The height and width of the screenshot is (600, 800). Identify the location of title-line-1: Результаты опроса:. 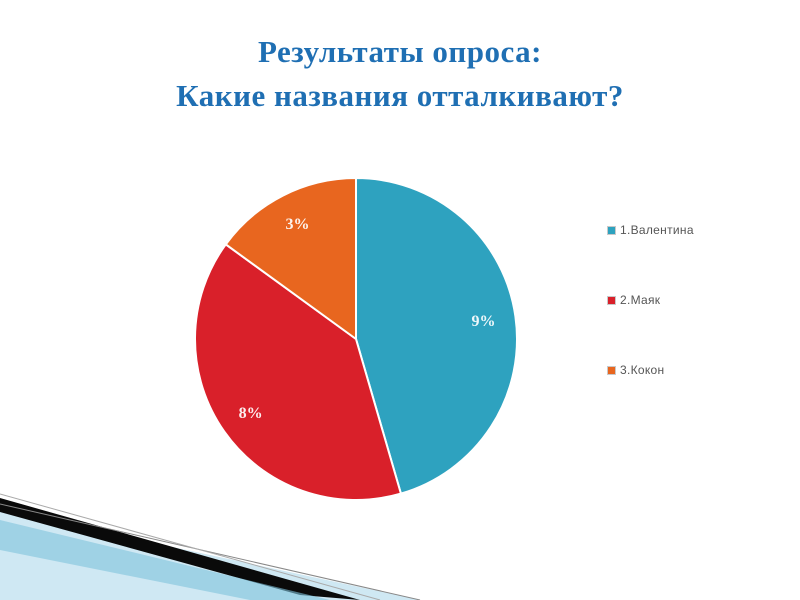
(400, 51).